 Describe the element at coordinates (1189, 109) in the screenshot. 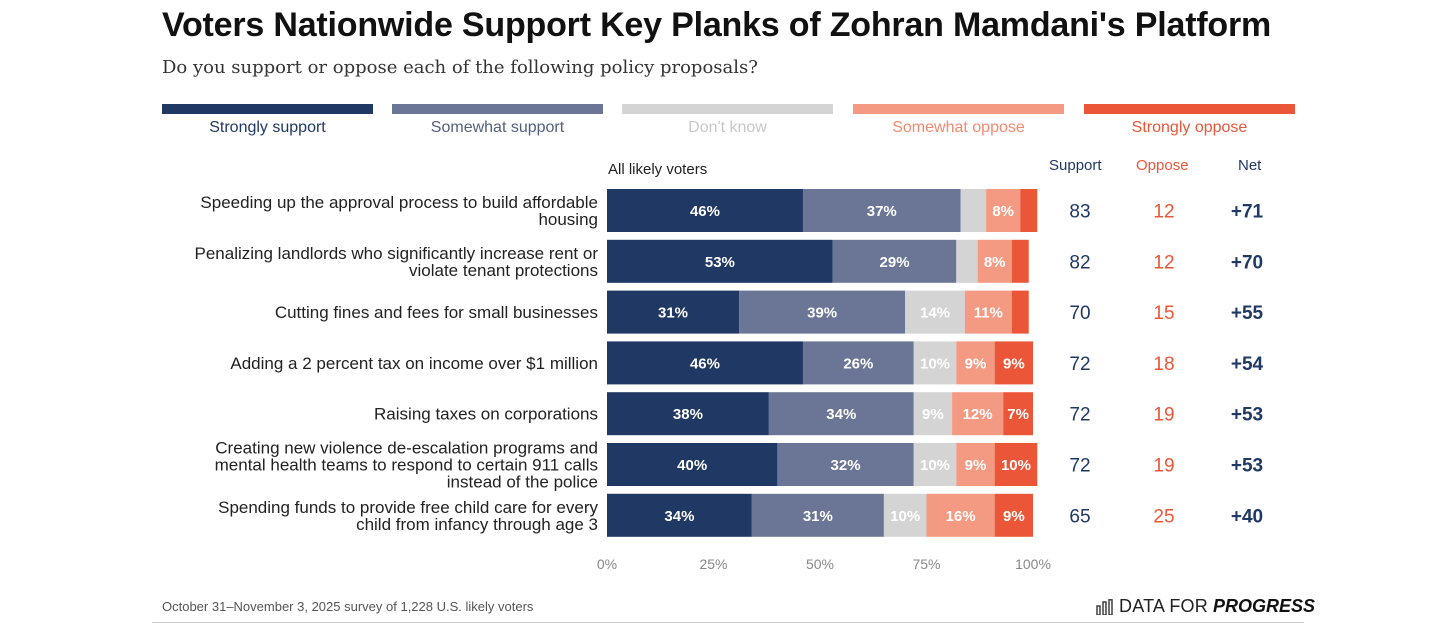

I see `legend-swatch-strongly-oppose` at that location.